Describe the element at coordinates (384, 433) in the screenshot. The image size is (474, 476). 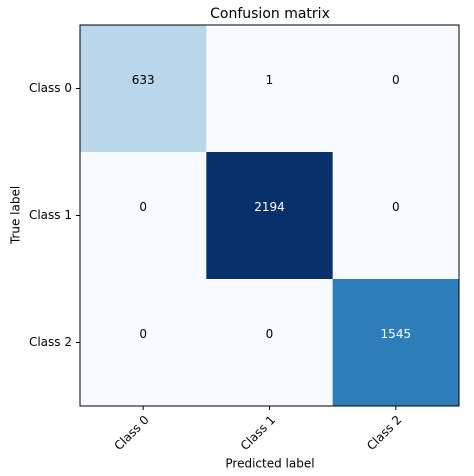
I see `x-tick-label: Class 2` at that location.